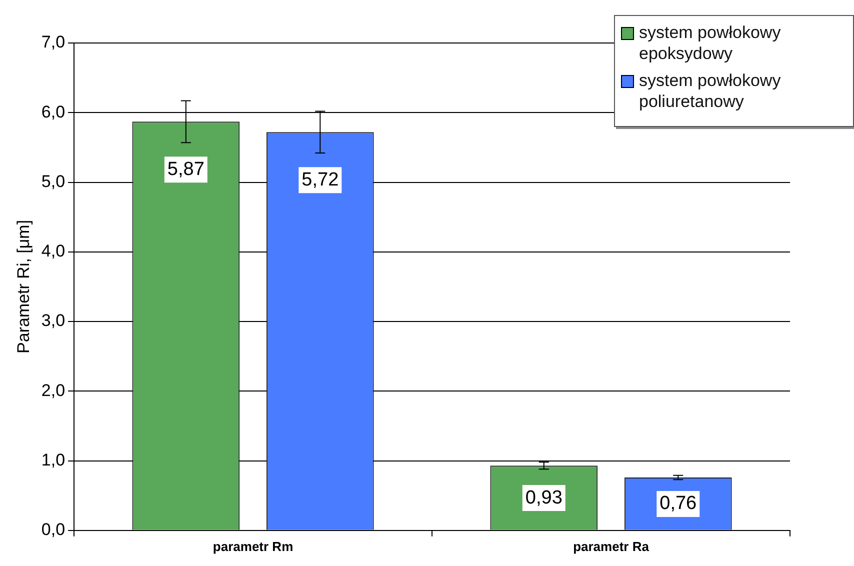 This screenshot has width=854, height=566. I want to click on y-tick-label: 5,0, so click(53, 181).